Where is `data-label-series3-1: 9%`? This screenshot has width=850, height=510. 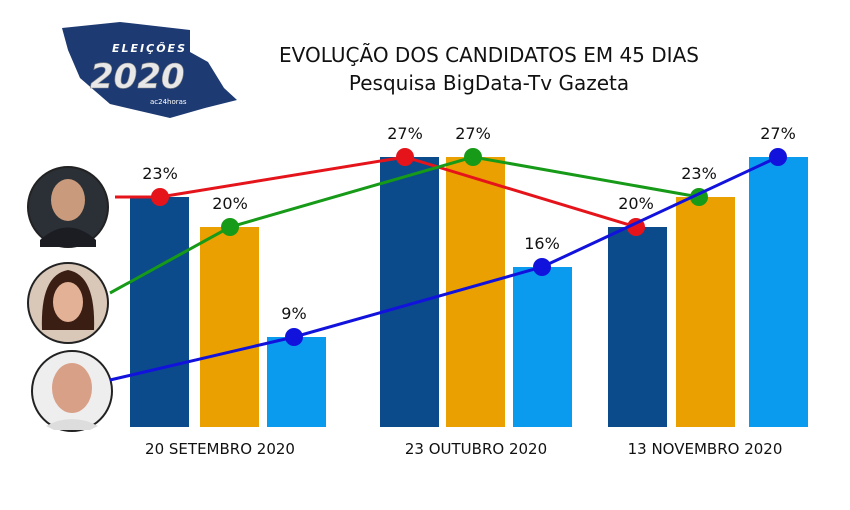
data-label-series3-1: 9% is located at coordinates (293, 313).